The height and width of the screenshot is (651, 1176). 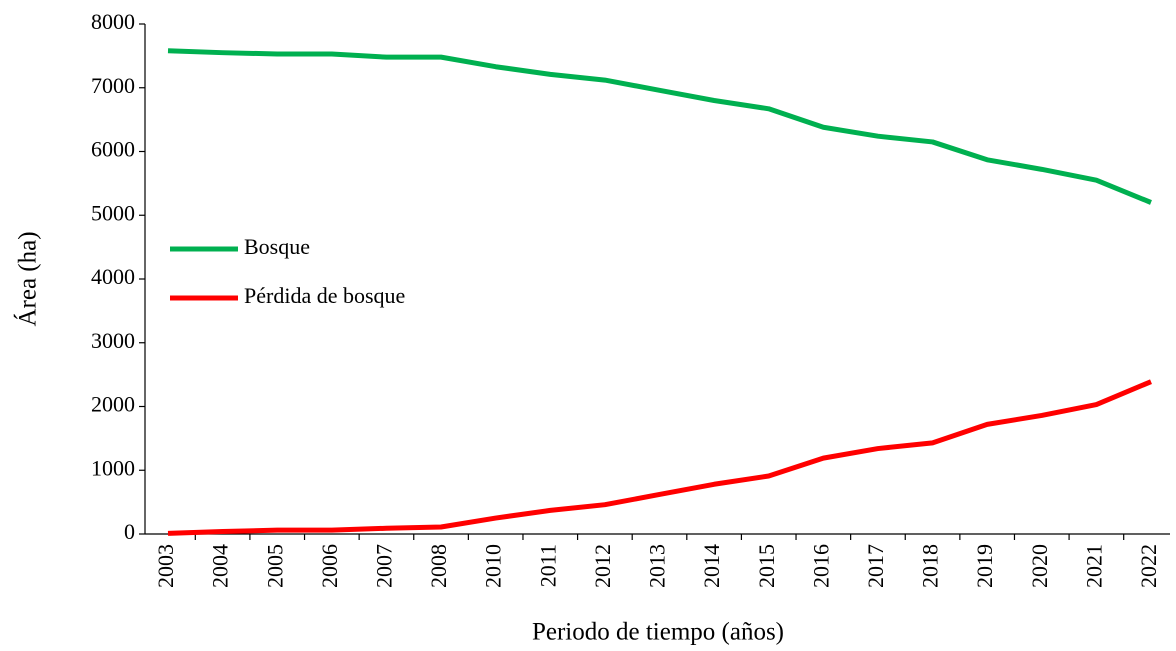 I want to click on x-tick-label: 2021, so click(x=1093, y=566).